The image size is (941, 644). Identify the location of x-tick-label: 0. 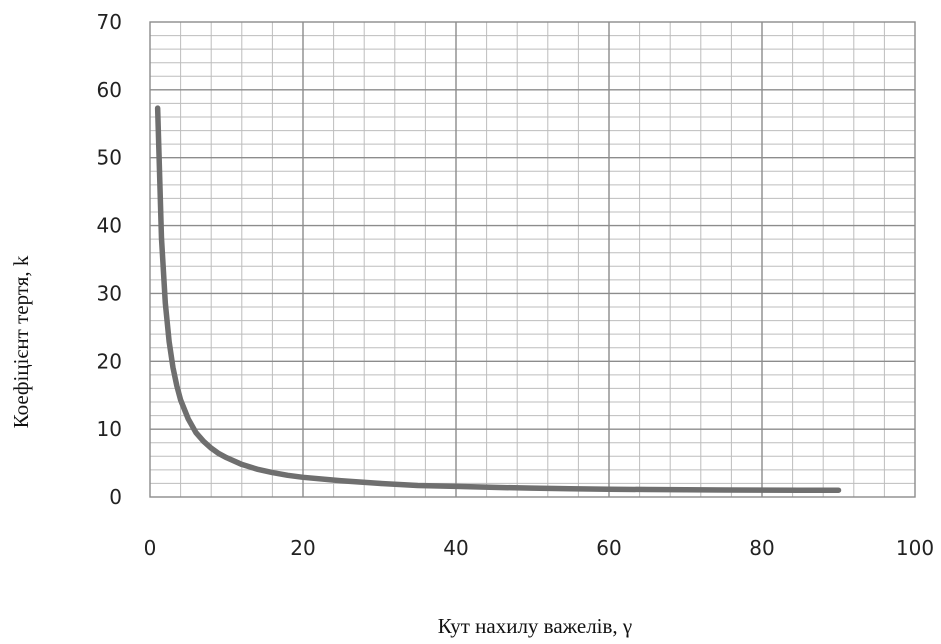
(150, 548).